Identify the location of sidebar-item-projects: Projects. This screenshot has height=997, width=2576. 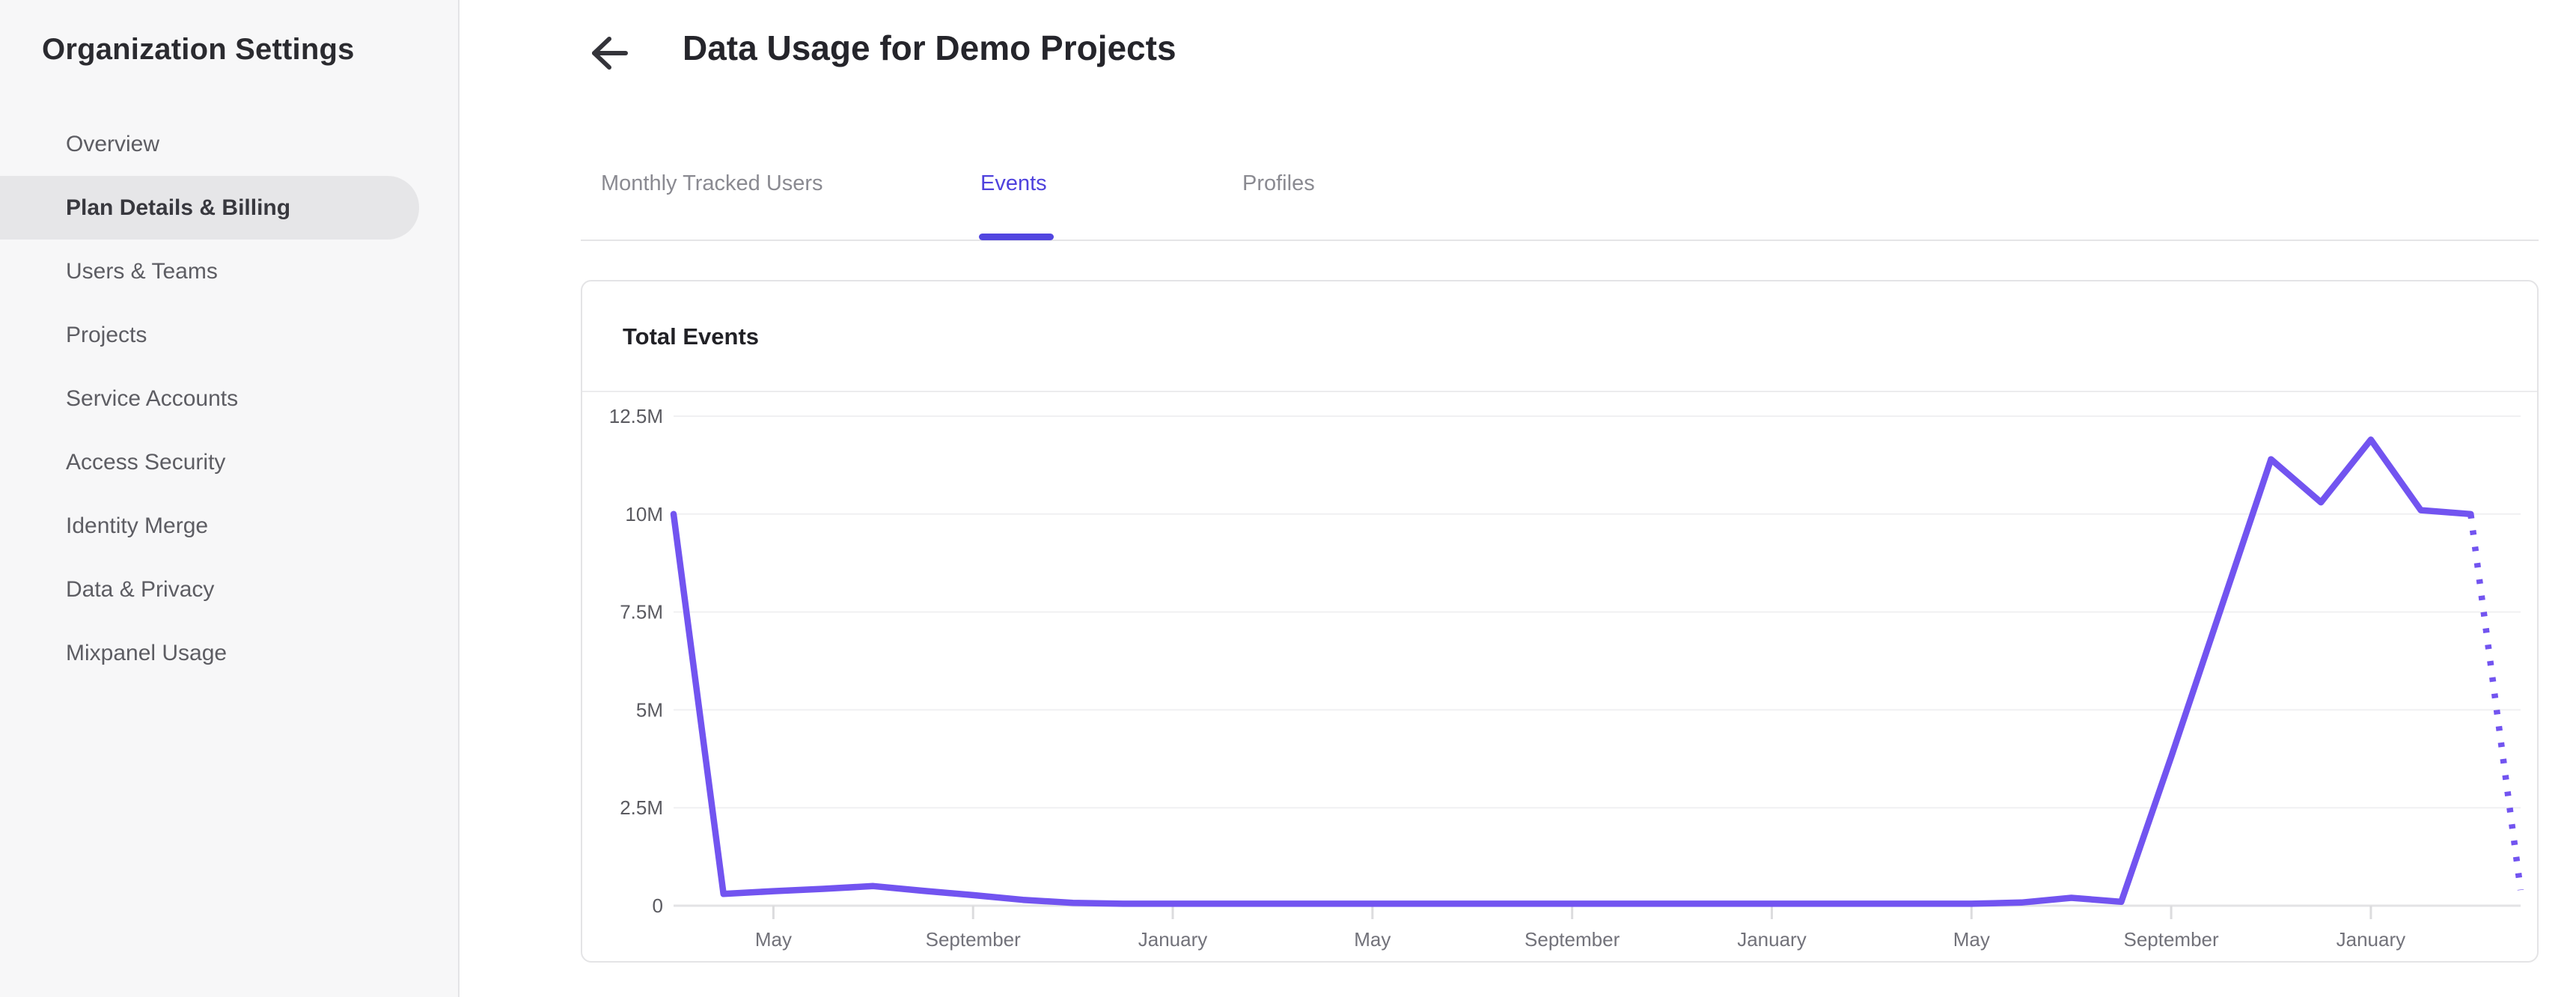
(209, 335).